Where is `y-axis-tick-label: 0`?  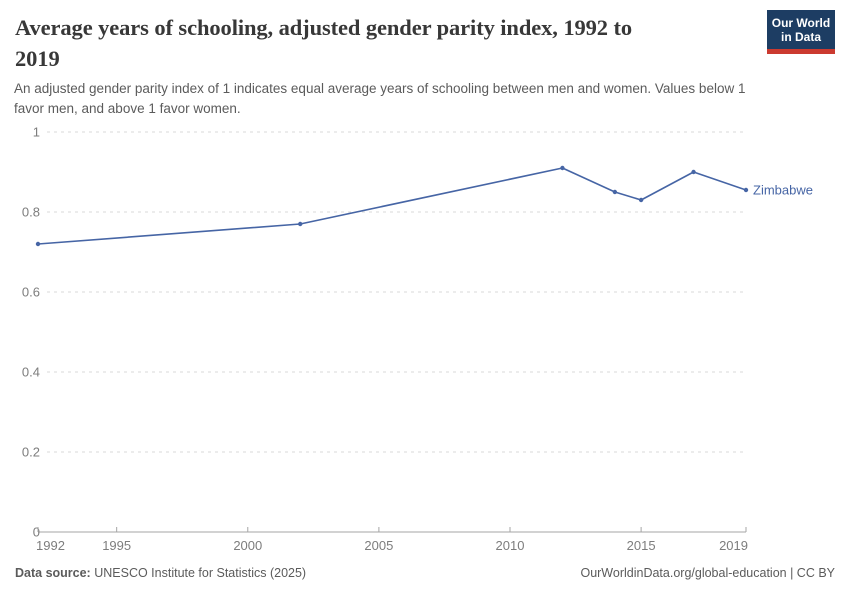
y-axis-tick-label: 0 is located at coordinates (36, 532).